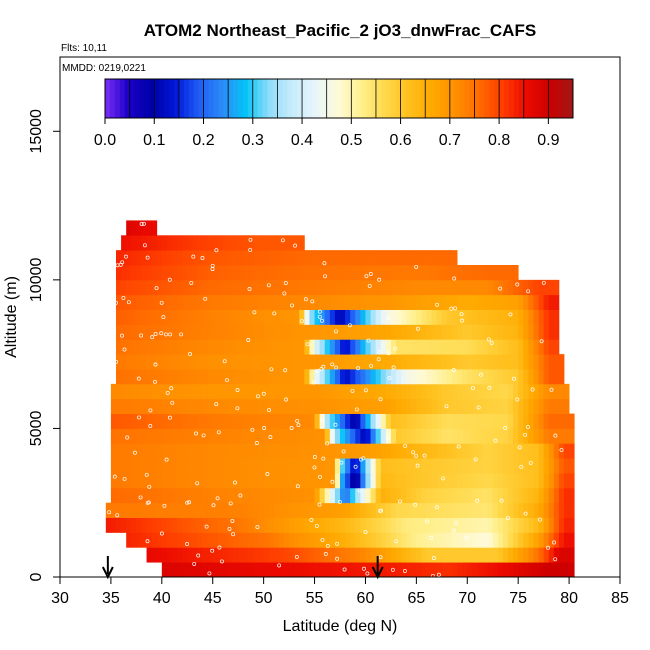 The width and height of the screenshot is (650, 650). What do you see at coordinates (302, 140) in the screenshot?
I see `colorbar-tick-label: 0.4` at bounding box center [302, 140].